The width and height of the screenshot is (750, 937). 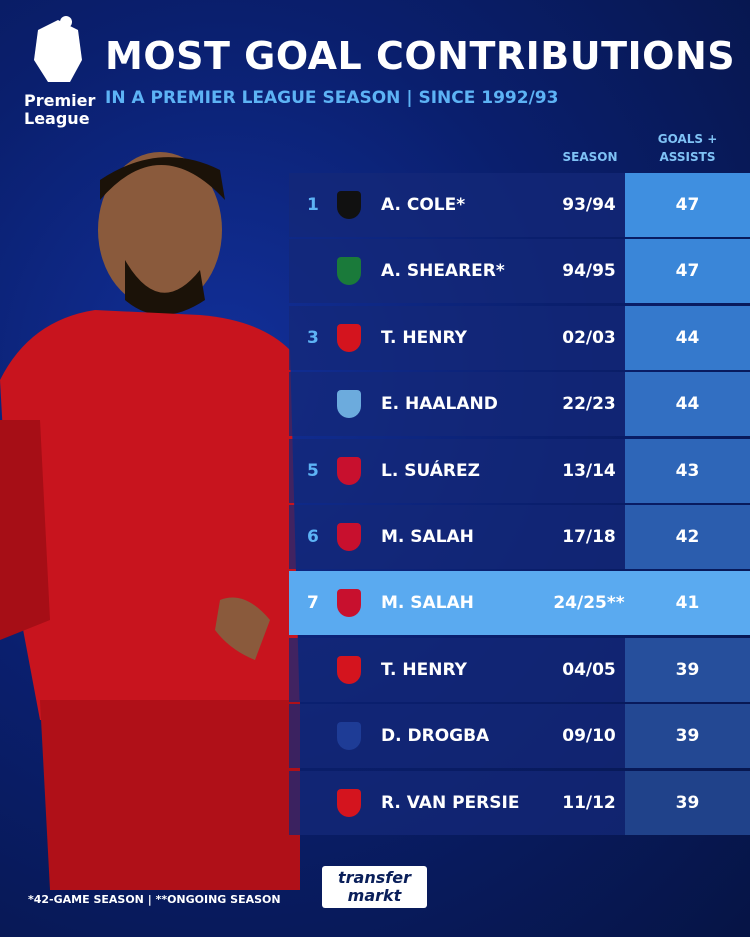 I want to click on season: 93/94, so click(x=589, y=205).